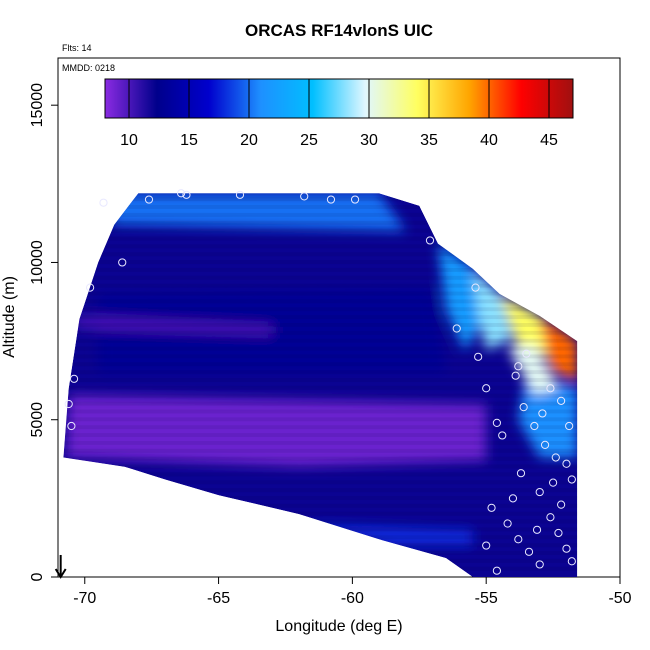  I want to click on y-axis-label: Altitude (m), so click(9, 317).